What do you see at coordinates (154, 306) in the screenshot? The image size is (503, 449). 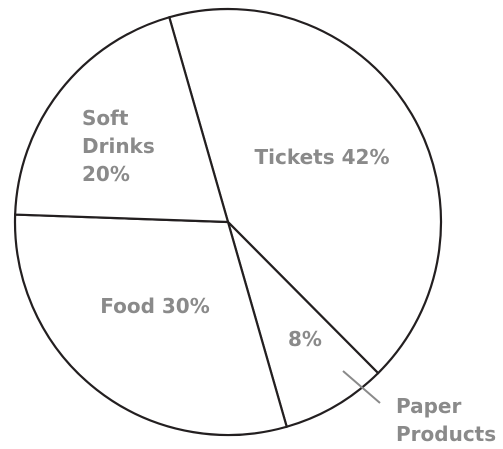 I see `slice-label-food: Food 30%` at bounding box center [154, 306].